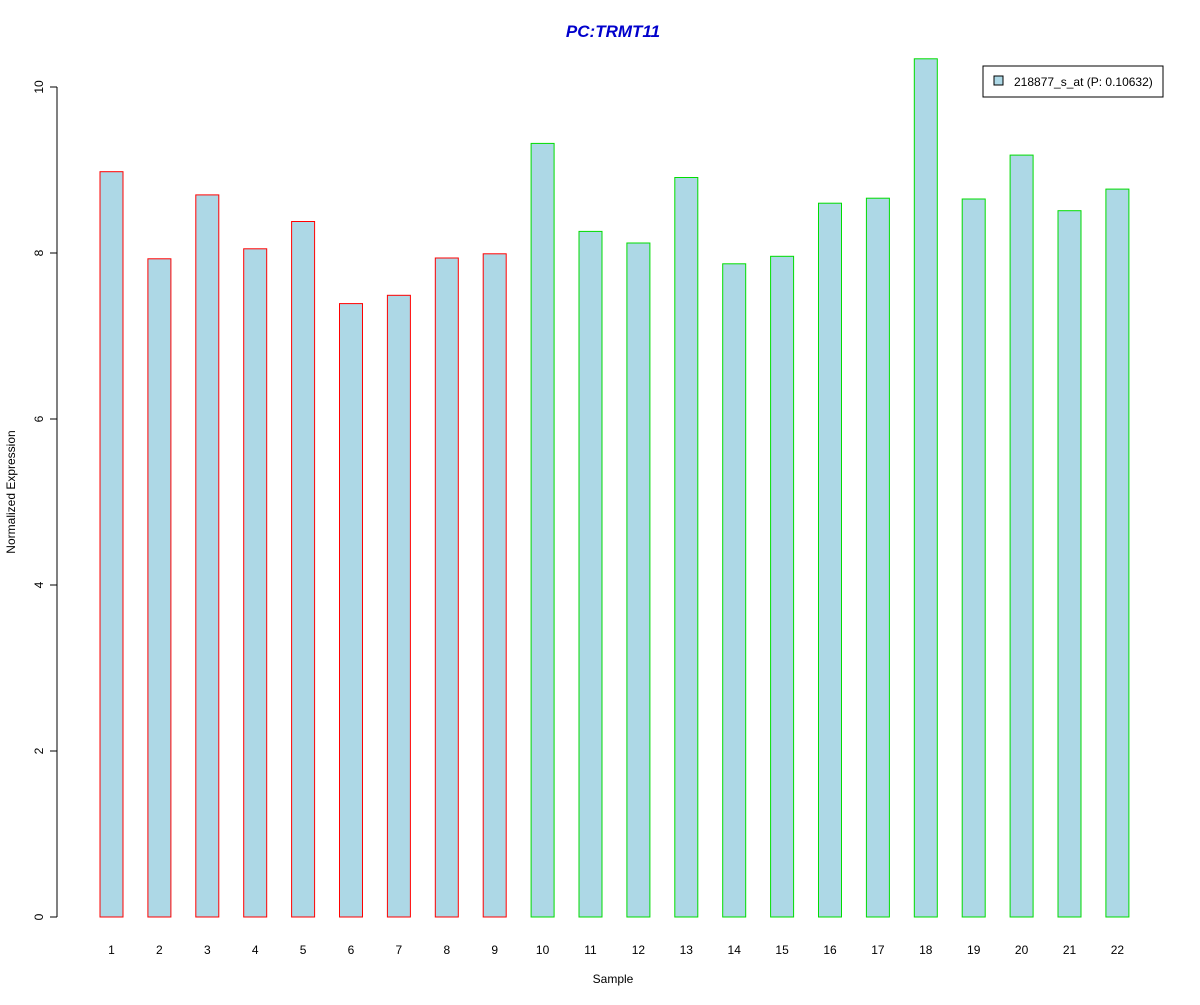 The height and width of the screenshot is (1005, 1200). I want to click on x-tick-label: 2, so click(159, 950).